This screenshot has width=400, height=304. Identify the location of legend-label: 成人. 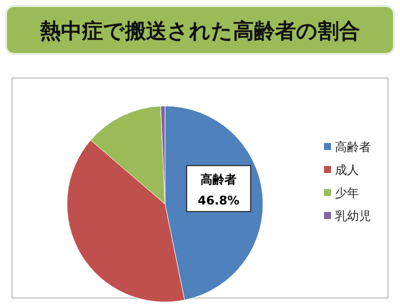
(347, 170).